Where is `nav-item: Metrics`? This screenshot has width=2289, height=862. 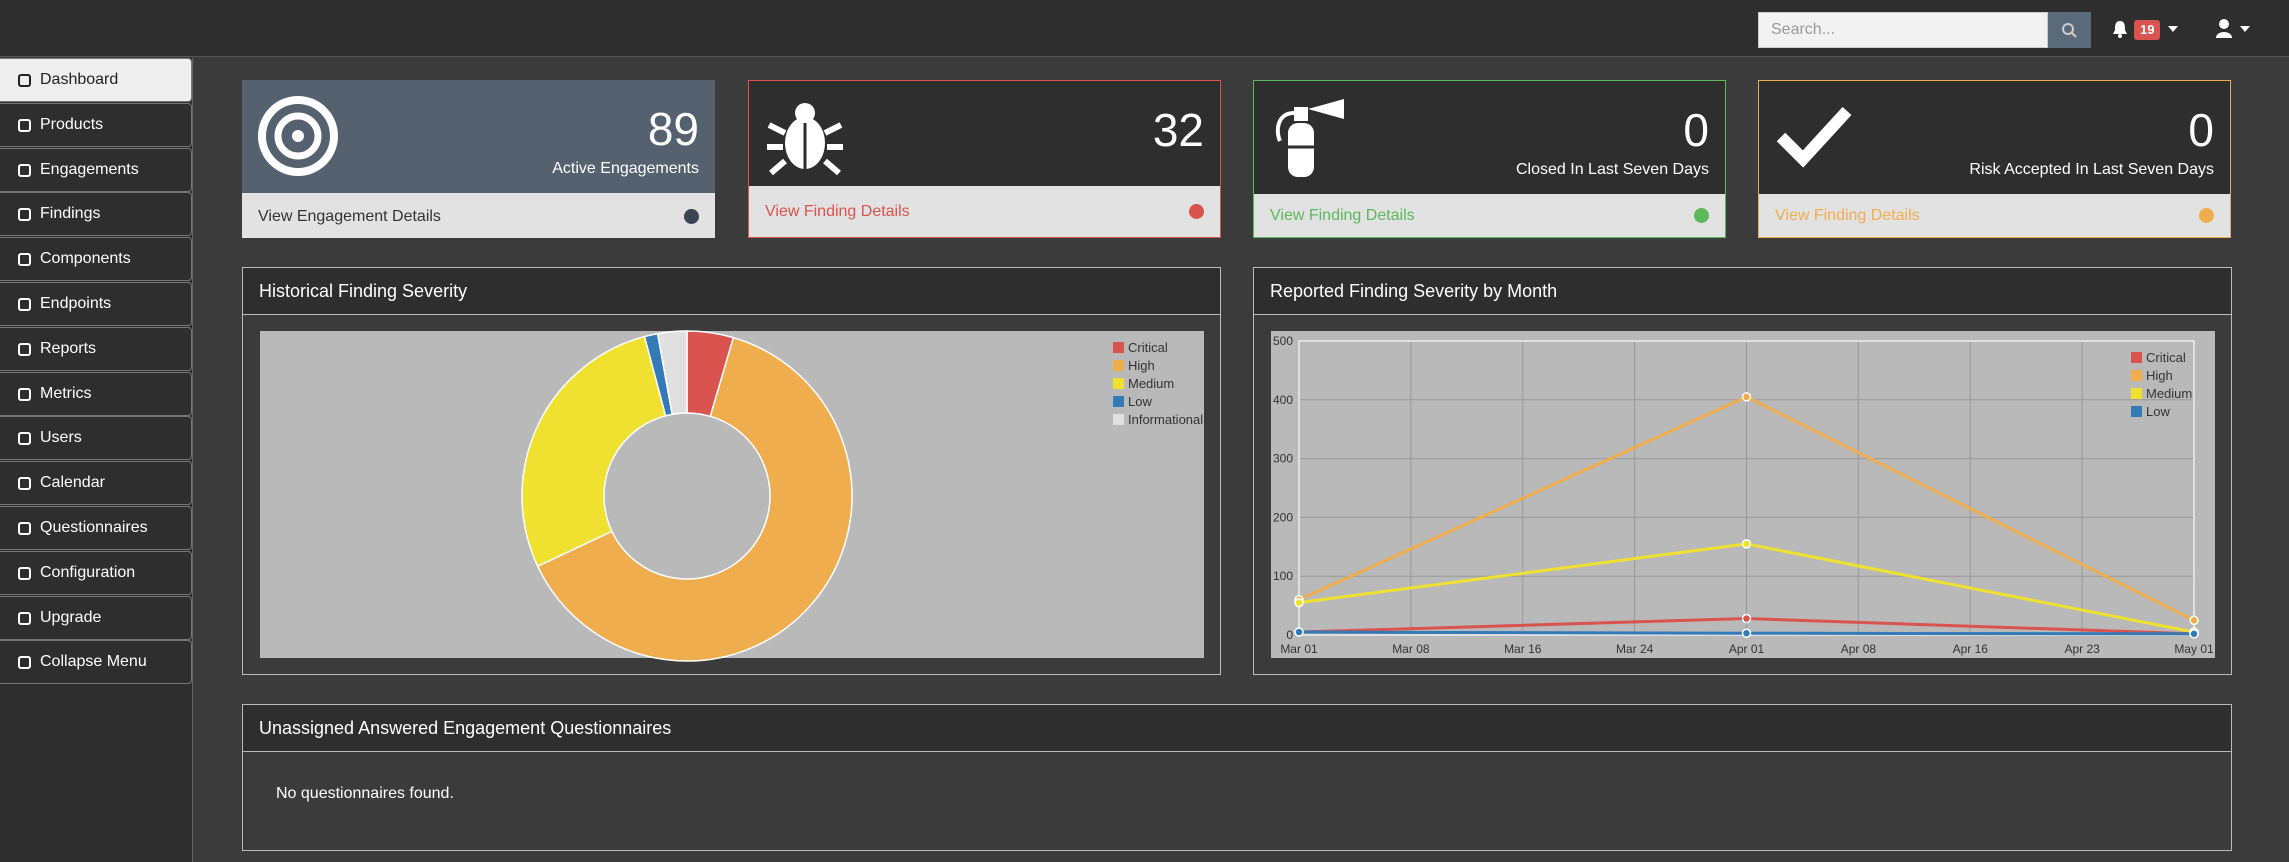
nav-item: Metrics is located at coordinates (96, 393).